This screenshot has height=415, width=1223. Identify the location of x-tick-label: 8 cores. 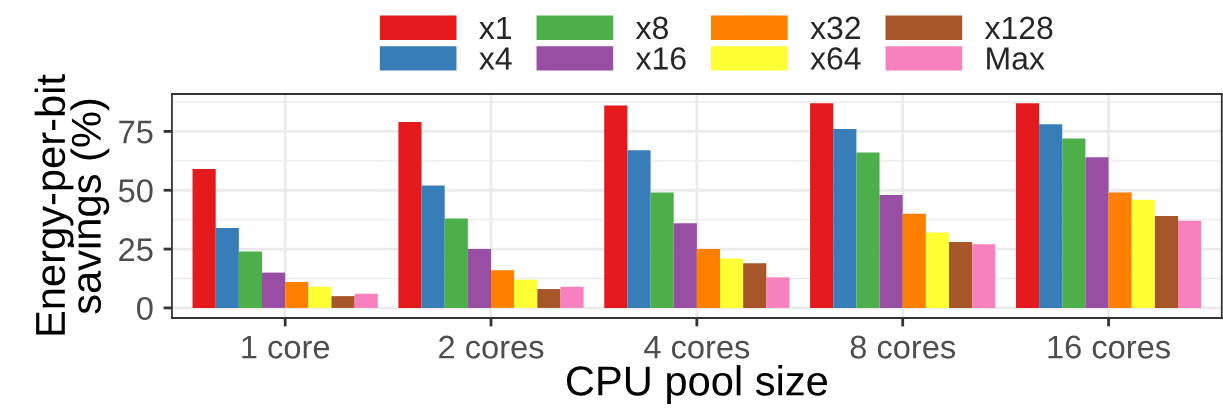
(903, 347).